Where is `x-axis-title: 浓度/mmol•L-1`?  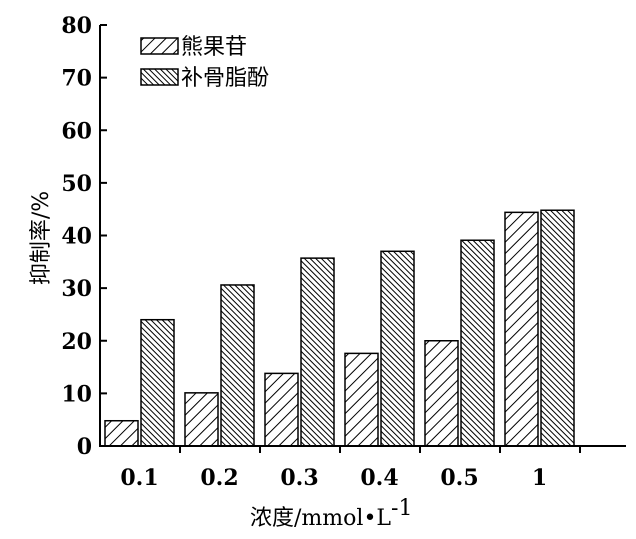
x-axis-title: 浓度/mmol•L-1 is located at coordinates (331, 513).